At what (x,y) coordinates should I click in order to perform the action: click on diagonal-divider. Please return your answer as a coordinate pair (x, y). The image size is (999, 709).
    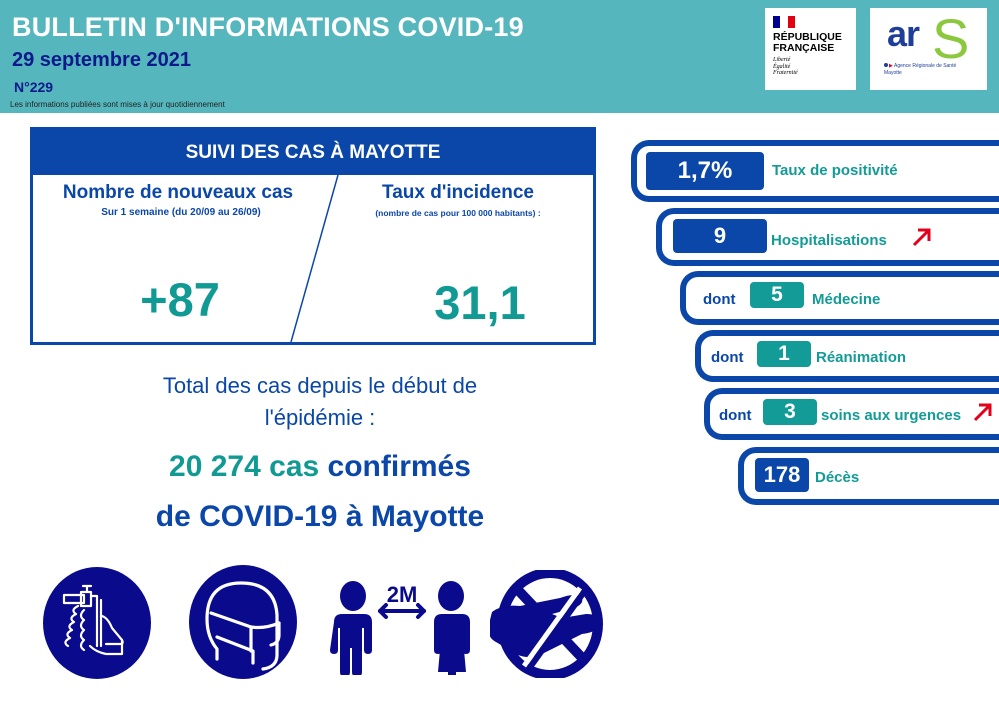
    Looking at the image, I should click on (314, 258).